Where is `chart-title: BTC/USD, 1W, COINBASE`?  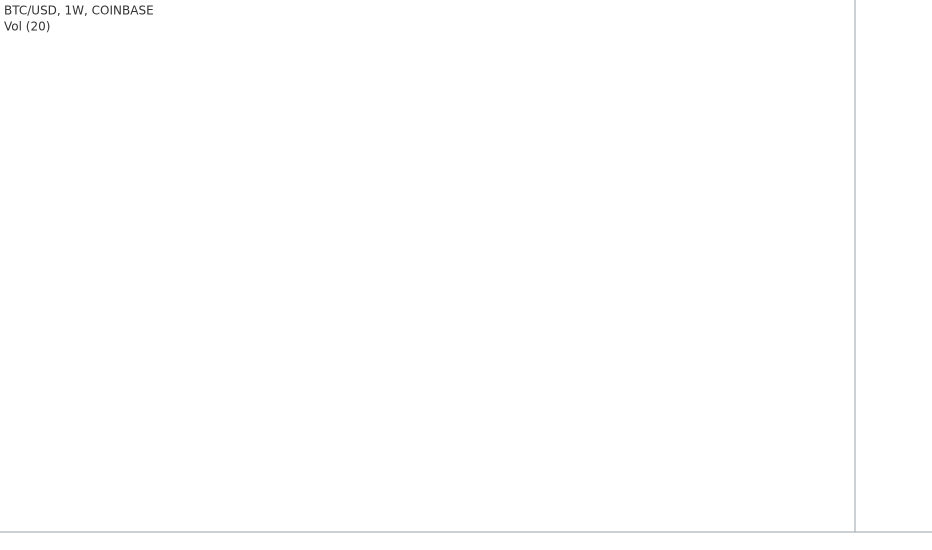 chart-title: BTC/USD, 1W, COINBASE is located at coordinates (79, 11).